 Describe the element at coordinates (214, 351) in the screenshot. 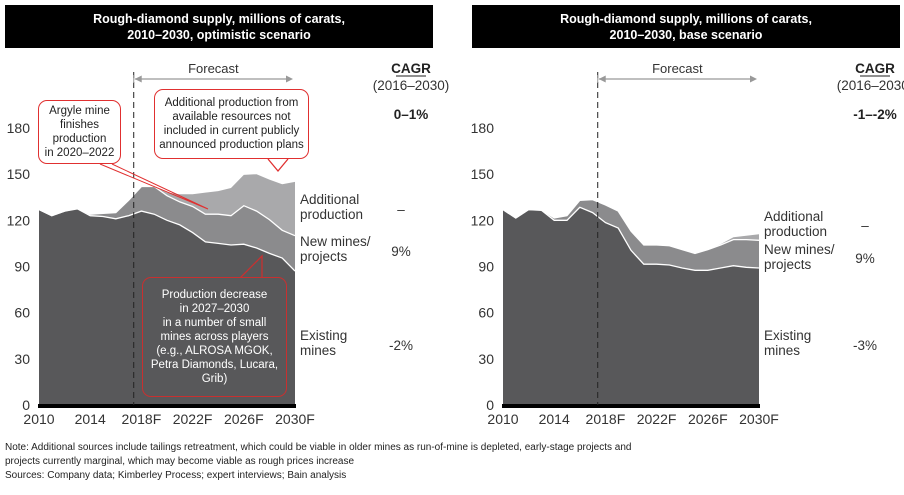

I see `callout-line: (e.g., ALROSA MGOK,` at that location.